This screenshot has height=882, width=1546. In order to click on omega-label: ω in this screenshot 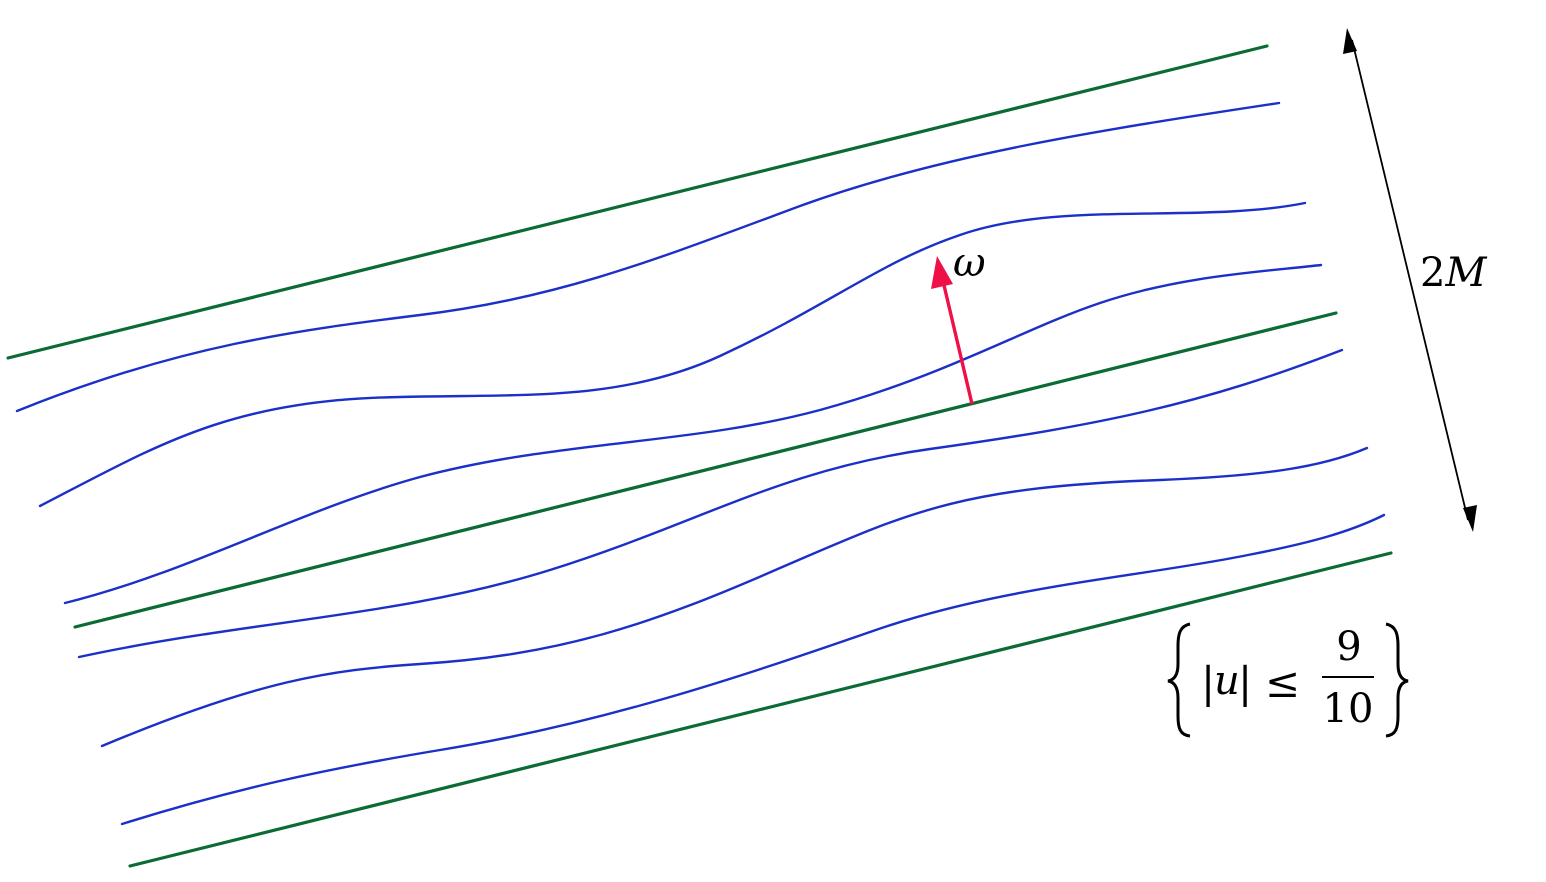, I will do `click(969, 263)`.